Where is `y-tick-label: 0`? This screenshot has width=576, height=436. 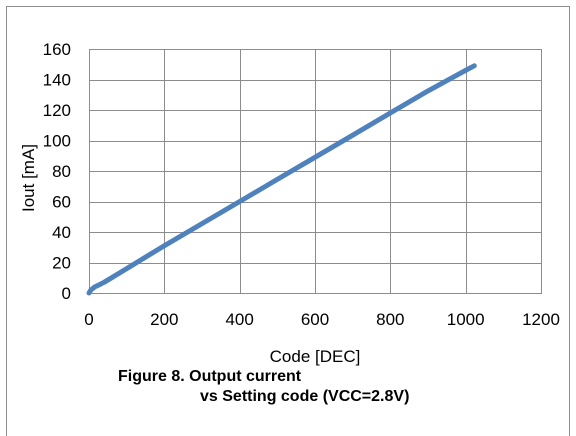 y-tick-label: 0 is located at coordinates (66, 293).